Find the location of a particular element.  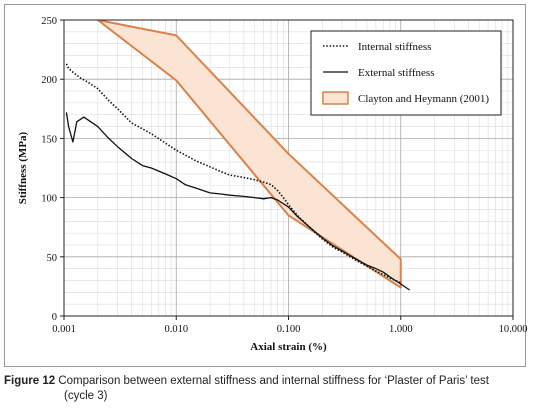

x-tick-label: 10.000 is located at coordinates (513, 329).